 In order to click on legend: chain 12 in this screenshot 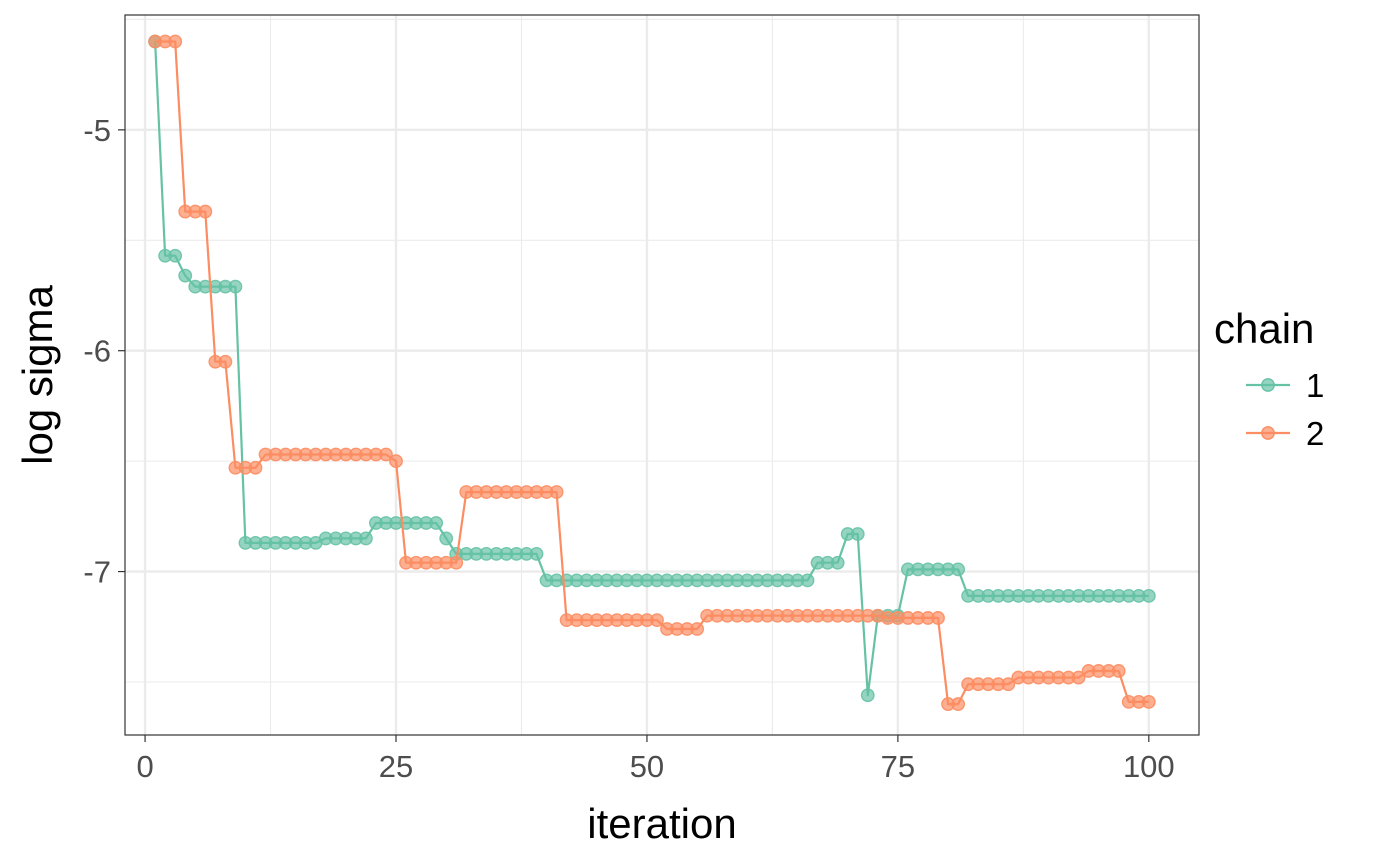, I will do `click(1269, 378)`.